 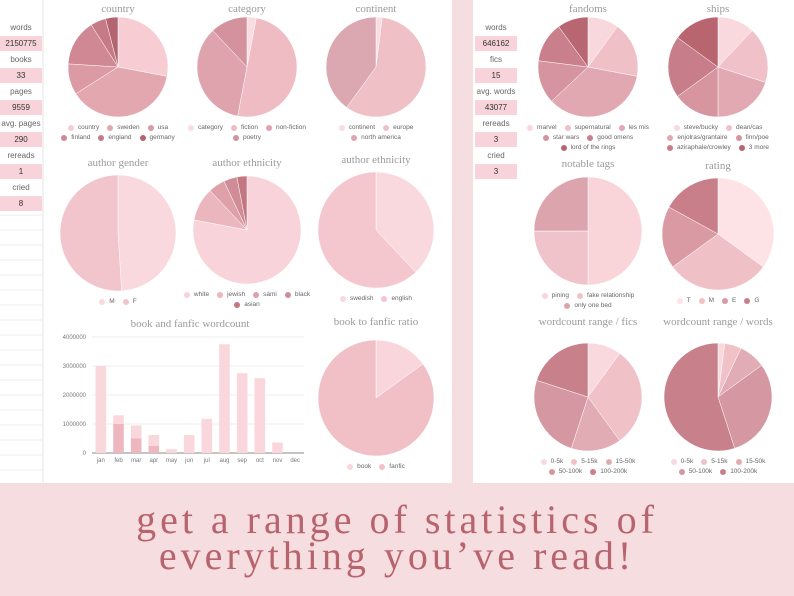 I want to click on legend-label: 100-200k, so click(x=614, y=471).